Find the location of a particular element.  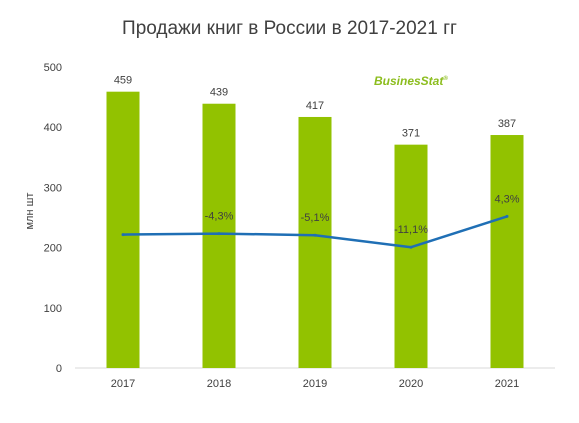

x-tick-label: 2017 is located at coordinates (123, 384).